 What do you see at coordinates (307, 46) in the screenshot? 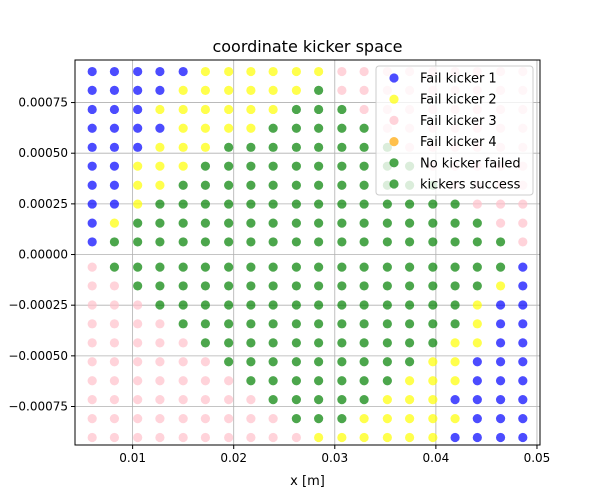
I see `chart-title: coordinate kicker space` at bounding box center [307, 46].